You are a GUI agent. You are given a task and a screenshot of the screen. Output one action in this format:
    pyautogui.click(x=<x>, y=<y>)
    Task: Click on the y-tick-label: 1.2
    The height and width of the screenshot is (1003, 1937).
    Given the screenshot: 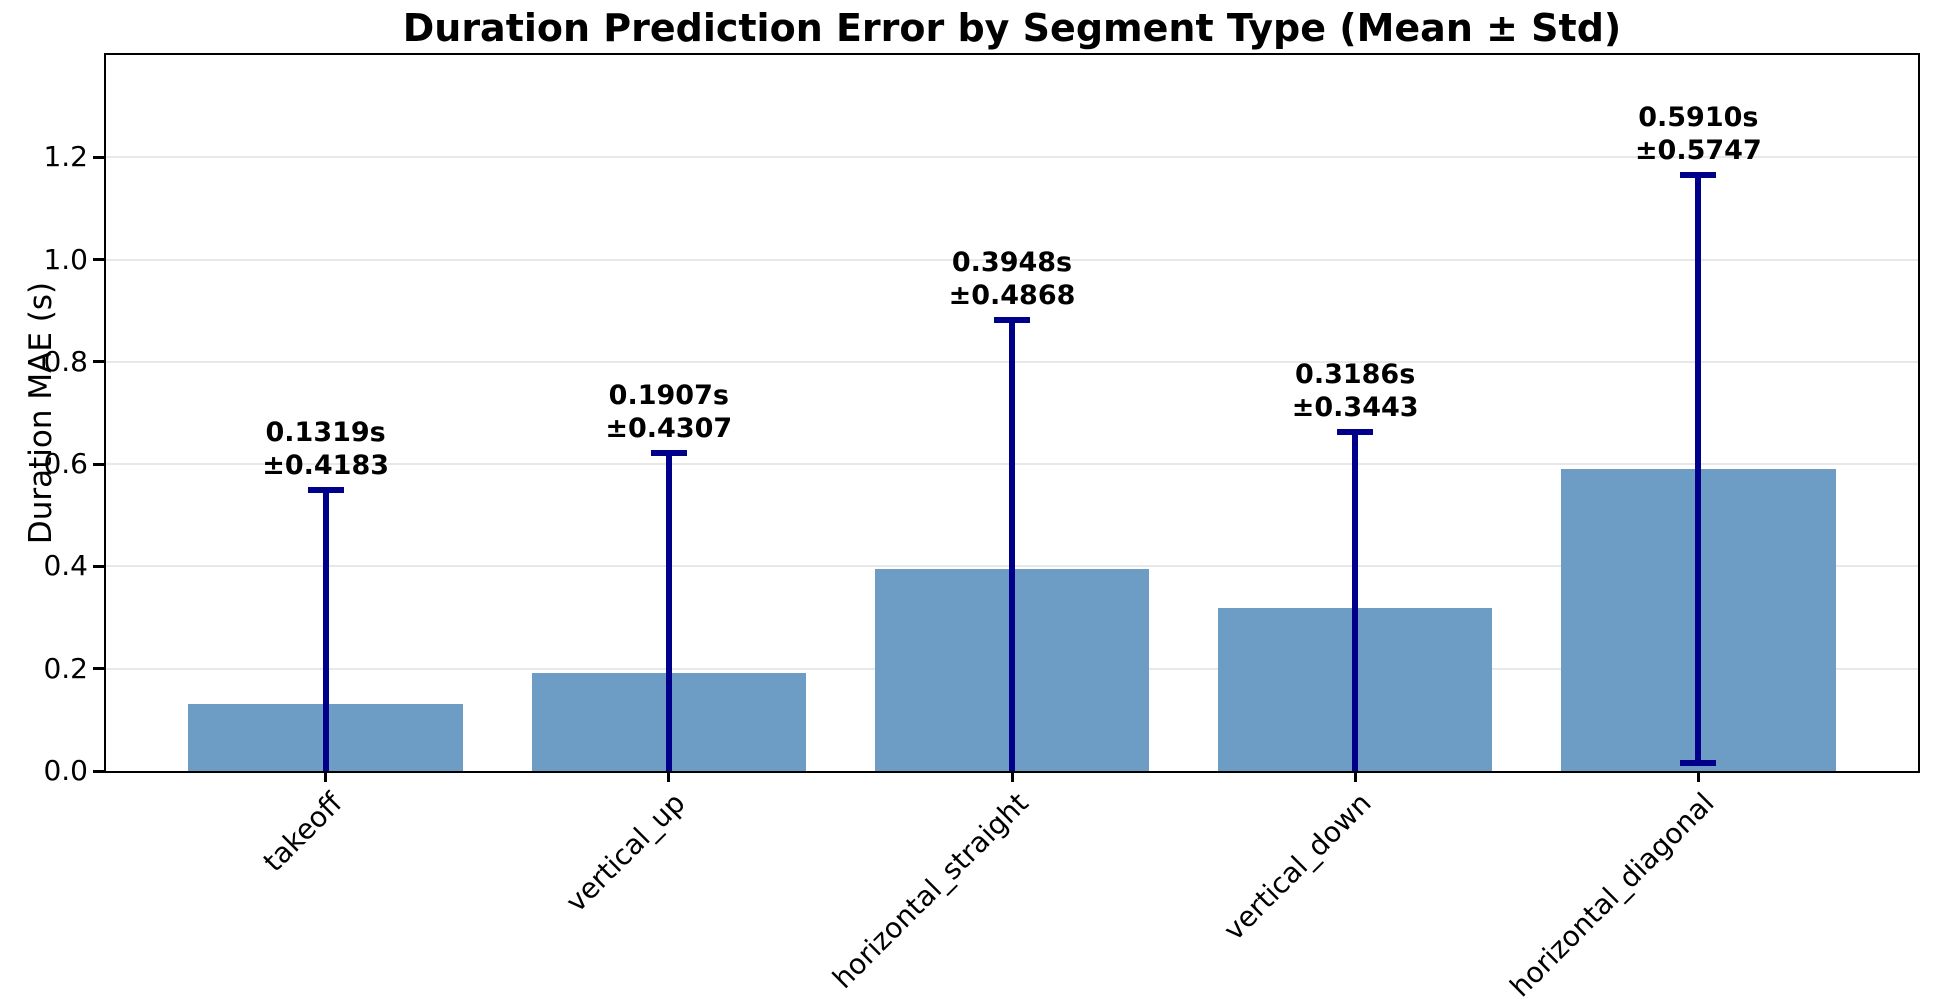 What is the action you would take?
    pyautogui.click(x=65, y=157)
    